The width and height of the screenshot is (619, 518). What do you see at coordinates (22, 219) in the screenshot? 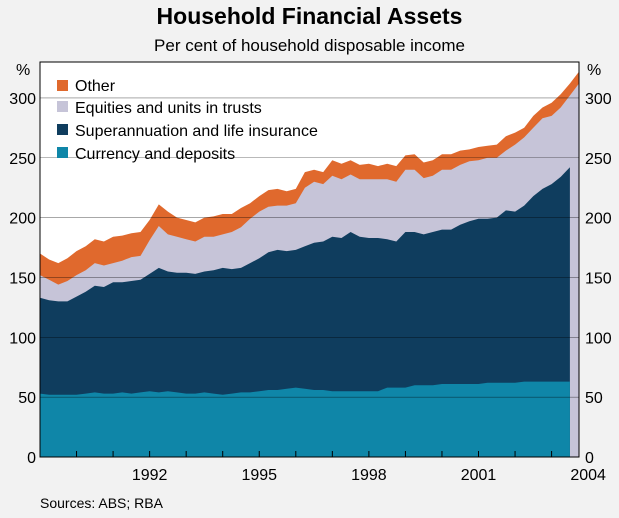
I see `y-tick-left-200: 200` at bounding box center [22, 219].